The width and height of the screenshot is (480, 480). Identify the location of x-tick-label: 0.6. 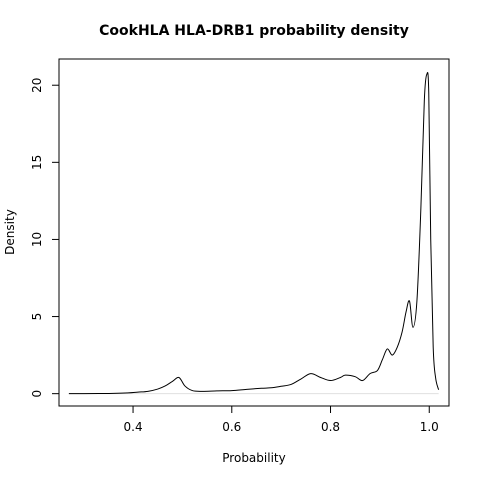
(231, 427).